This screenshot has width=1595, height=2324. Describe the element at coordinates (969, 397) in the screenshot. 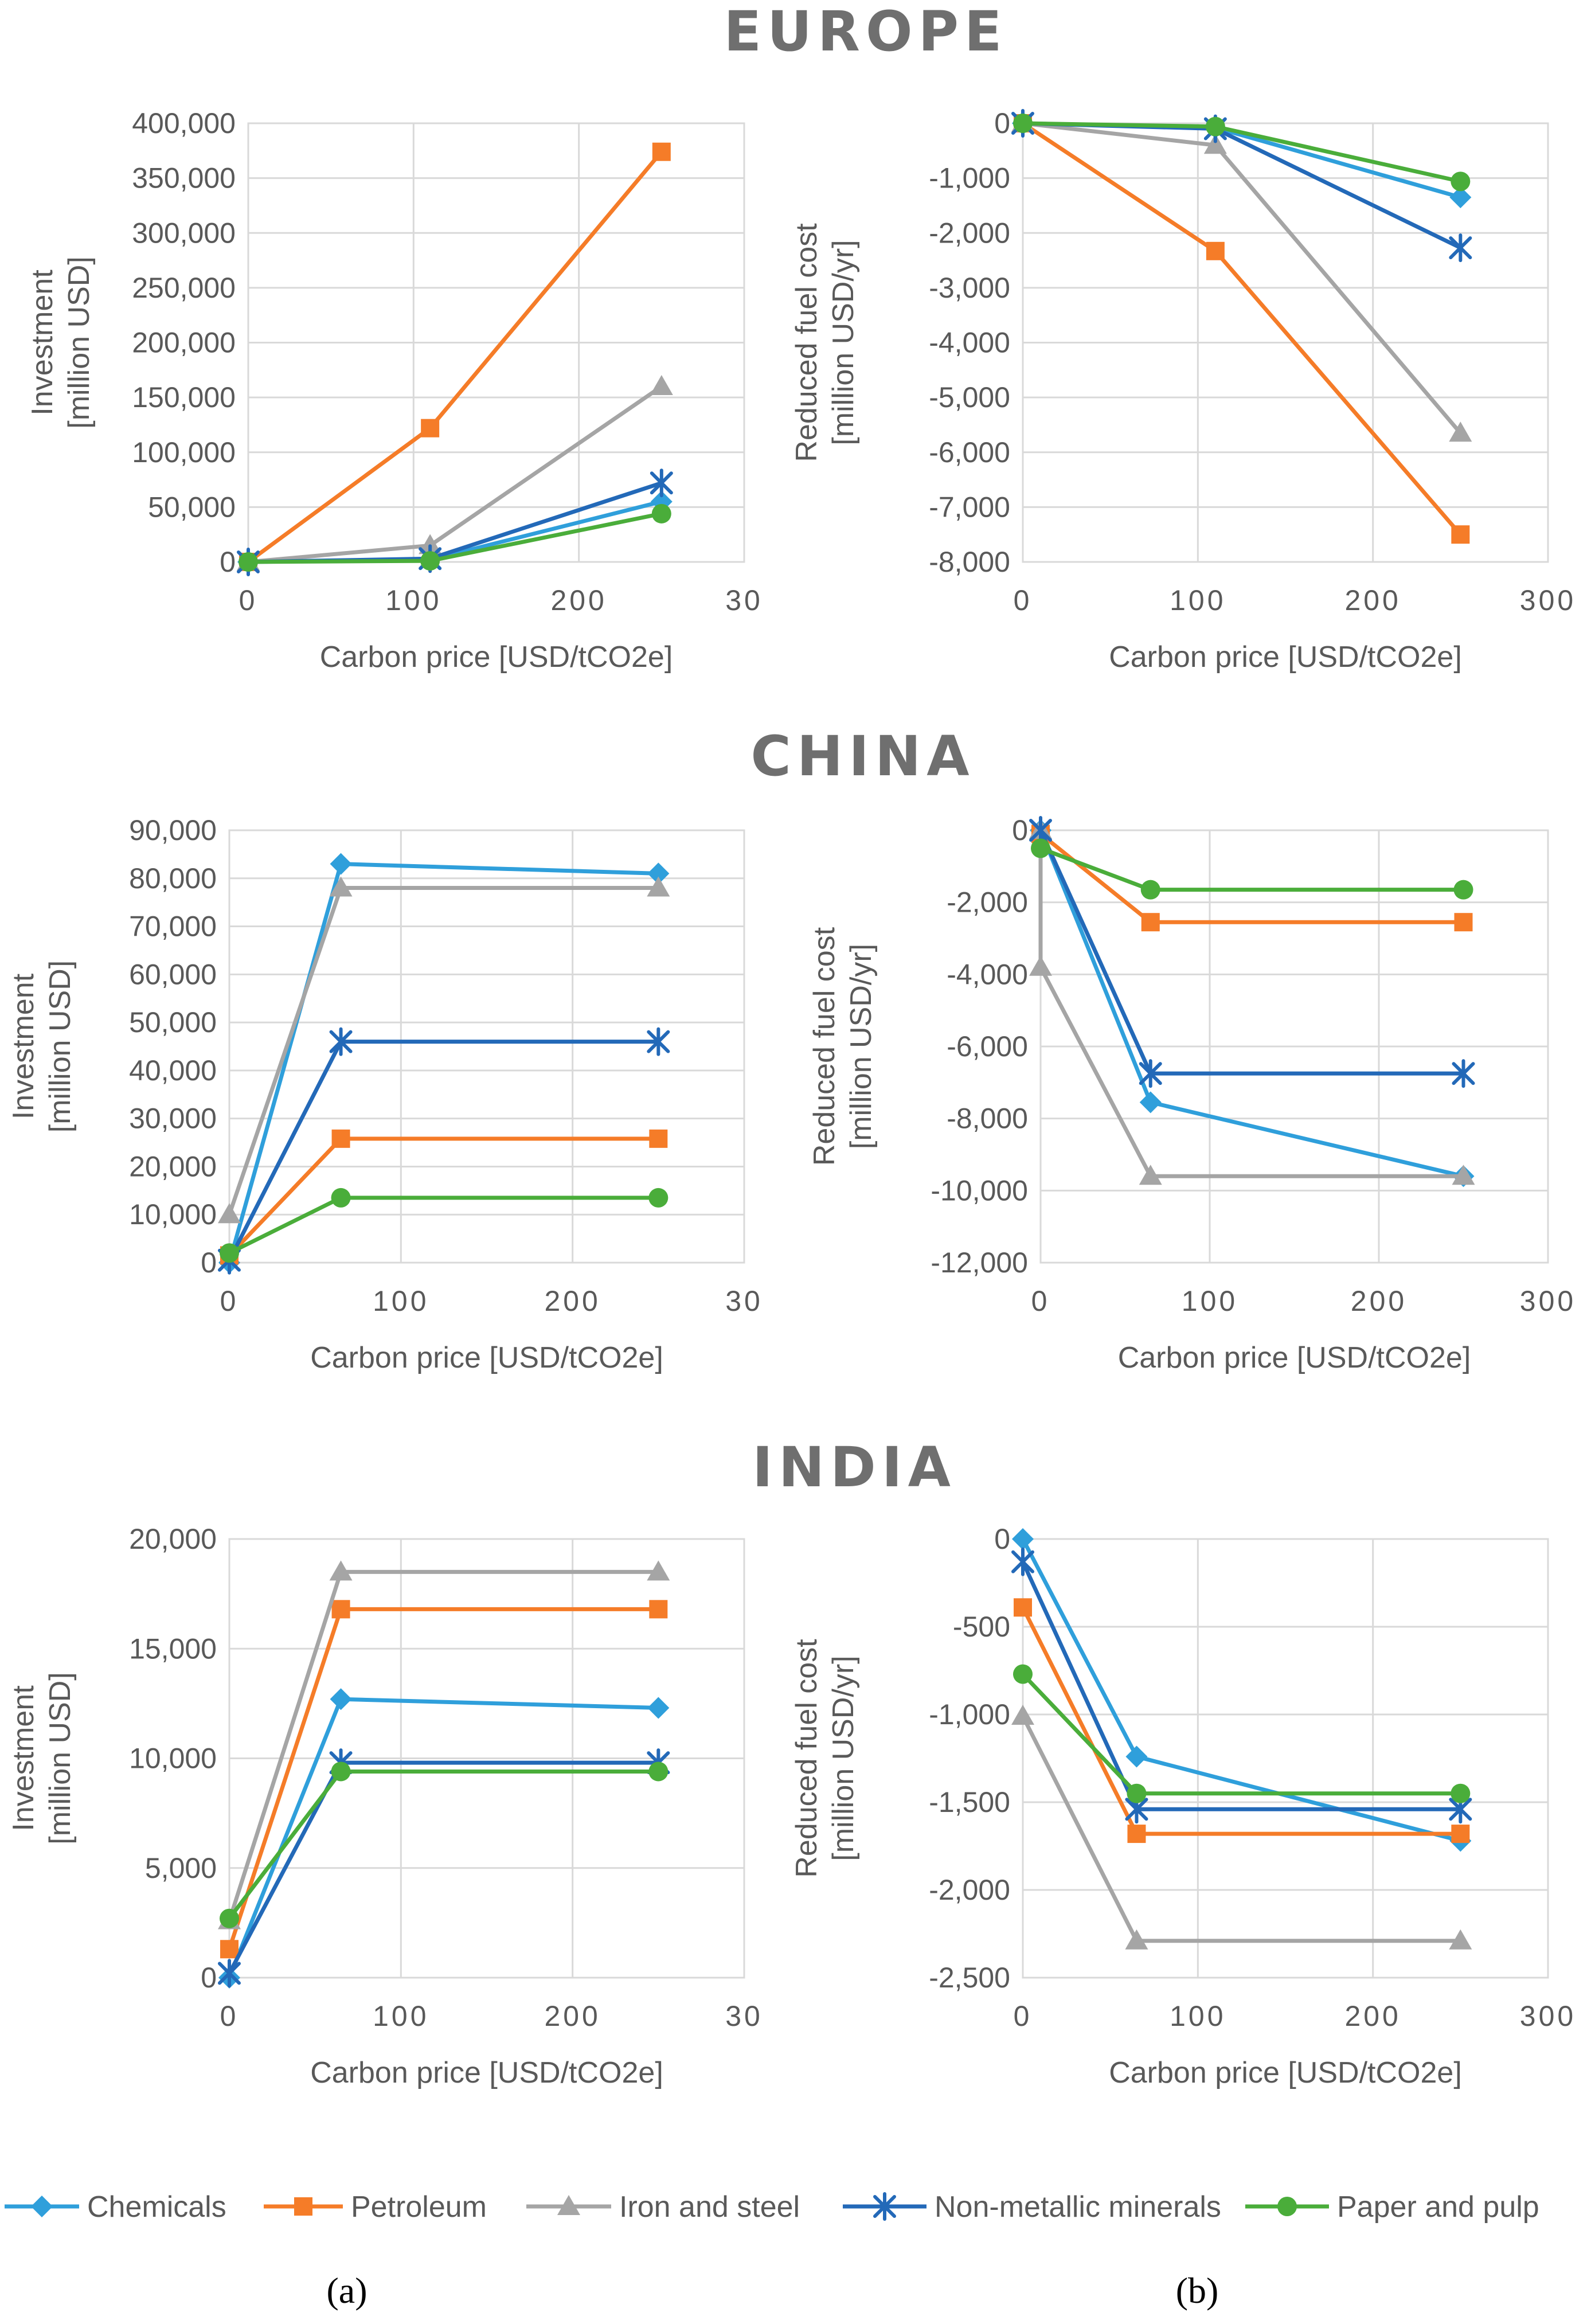

I see `y-tick-label: -5,000` at that location.